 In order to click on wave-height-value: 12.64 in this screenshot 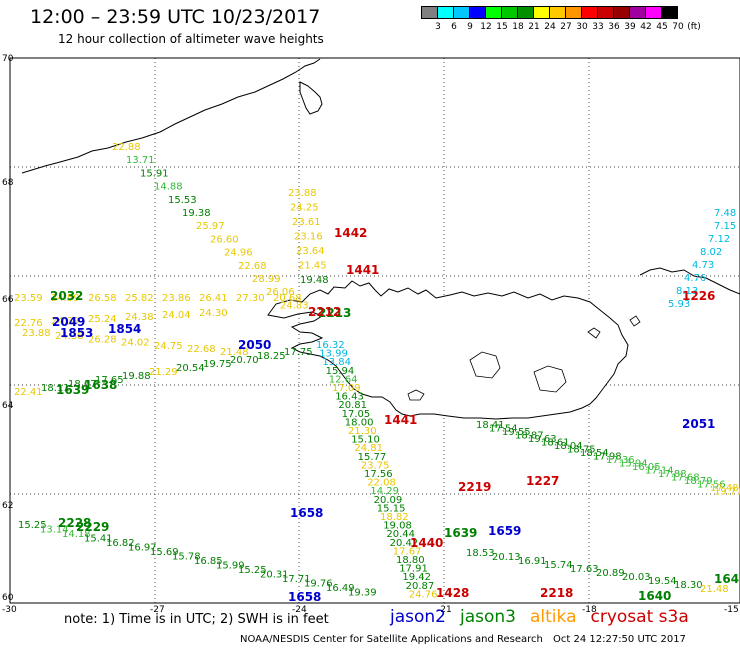, I will do `click(343, 379)`.